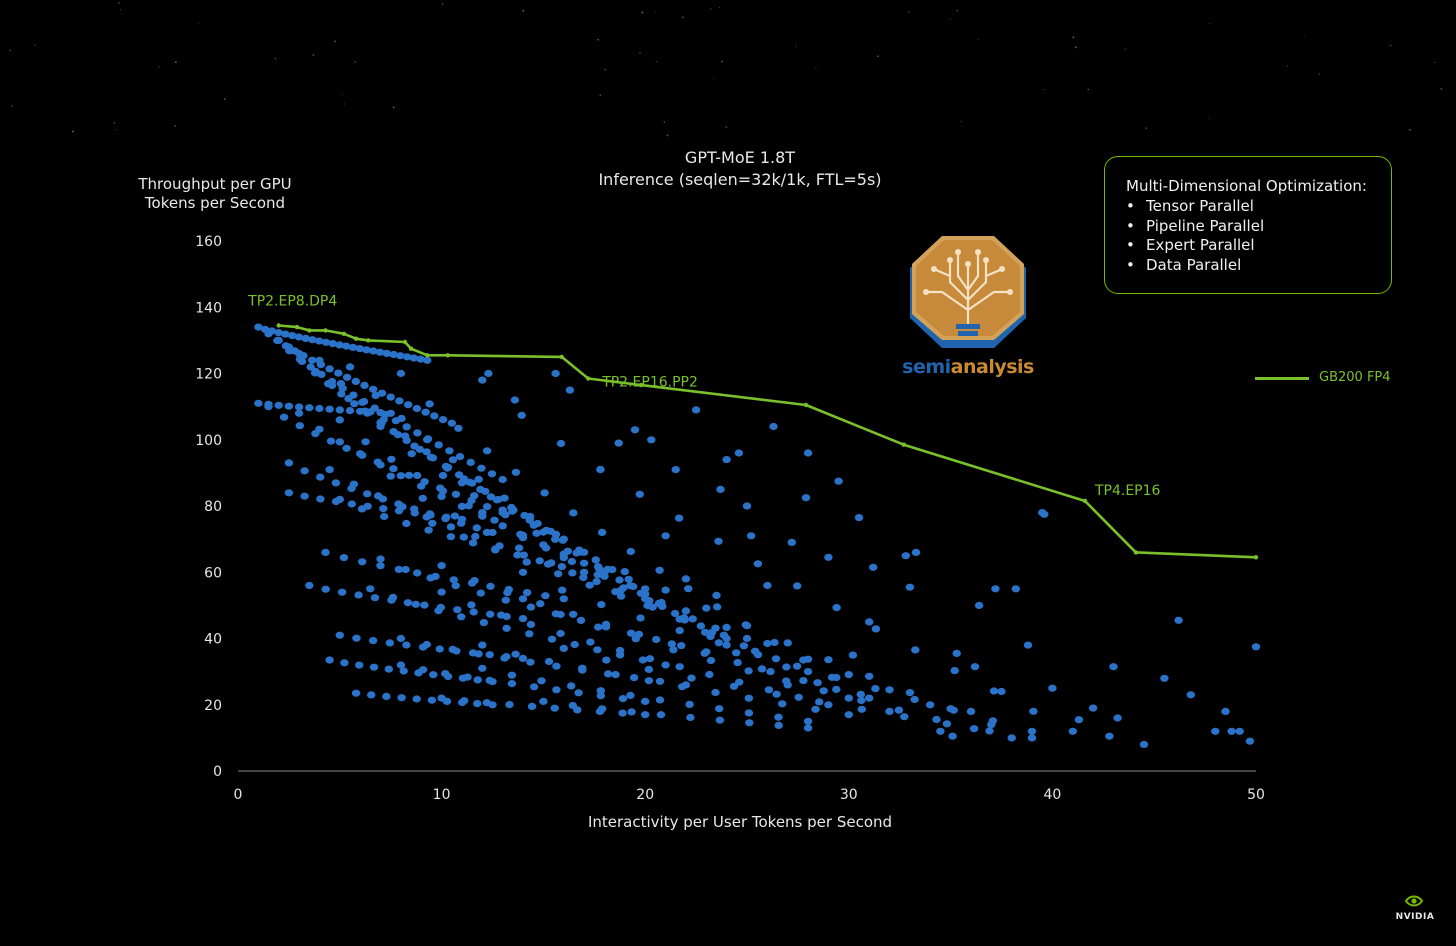 The height and width of the screenshot is (946, 1456). Describe the element at coordinates (749, 795) in the screenshot. I see `x-tick-labels: 0 10 20 30 40 50` at that location.